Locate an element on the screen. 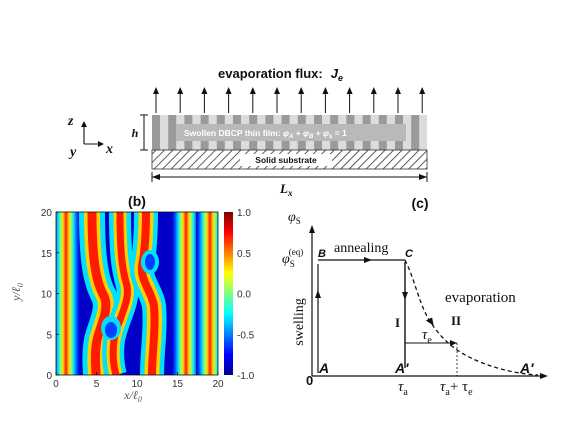  panel-b-ticks: 0 5 10 15 20 20 15 10 5 0 is located at coordinates (132, 299).